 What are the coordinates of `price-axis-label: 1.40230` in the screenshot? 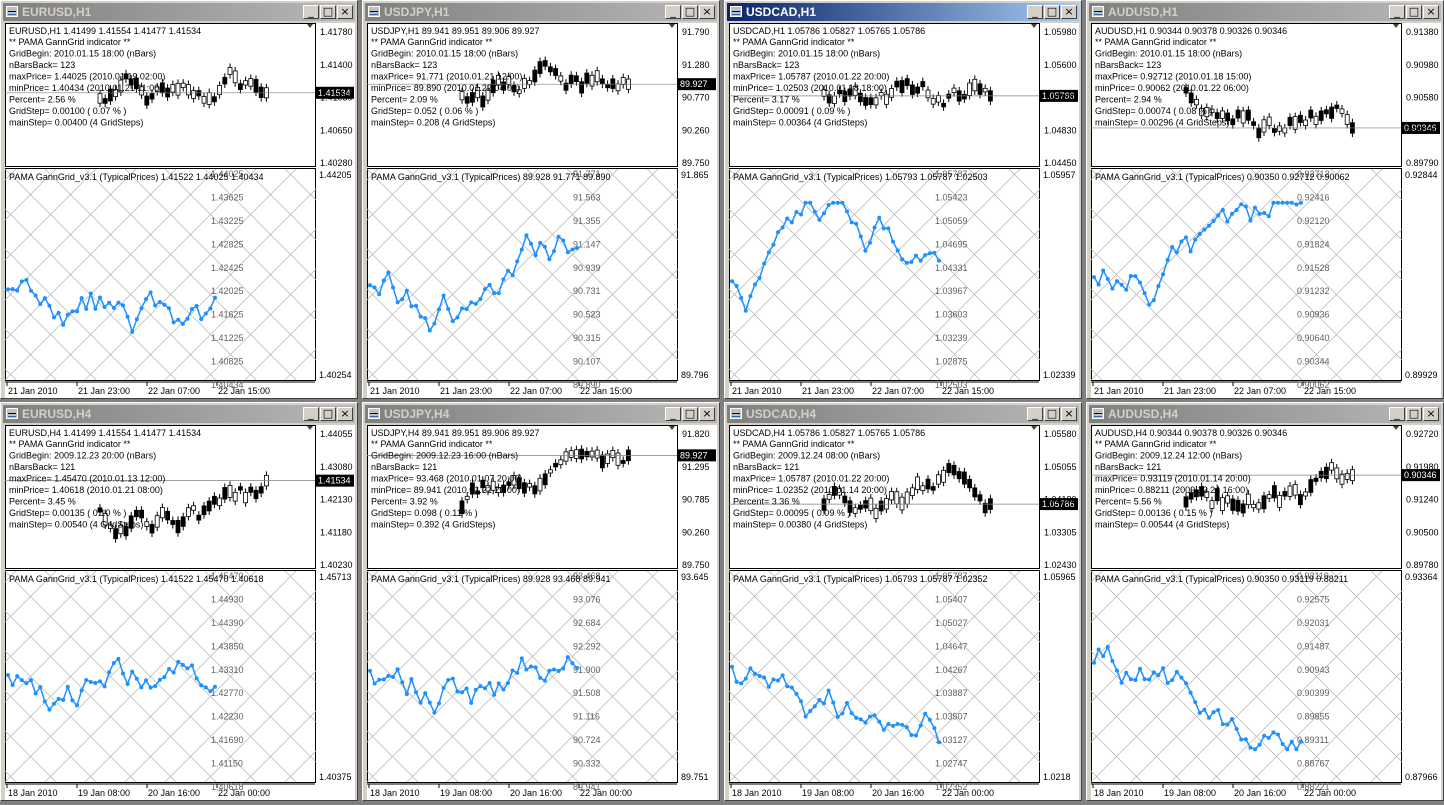 It's located at (336, 565).